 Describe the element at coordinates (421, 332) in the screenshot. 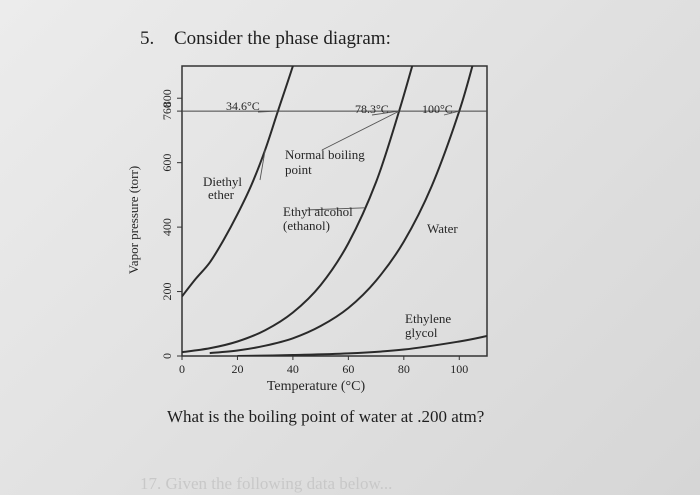

I see `label-ethylene-glycol-line2: glycol` at that location.